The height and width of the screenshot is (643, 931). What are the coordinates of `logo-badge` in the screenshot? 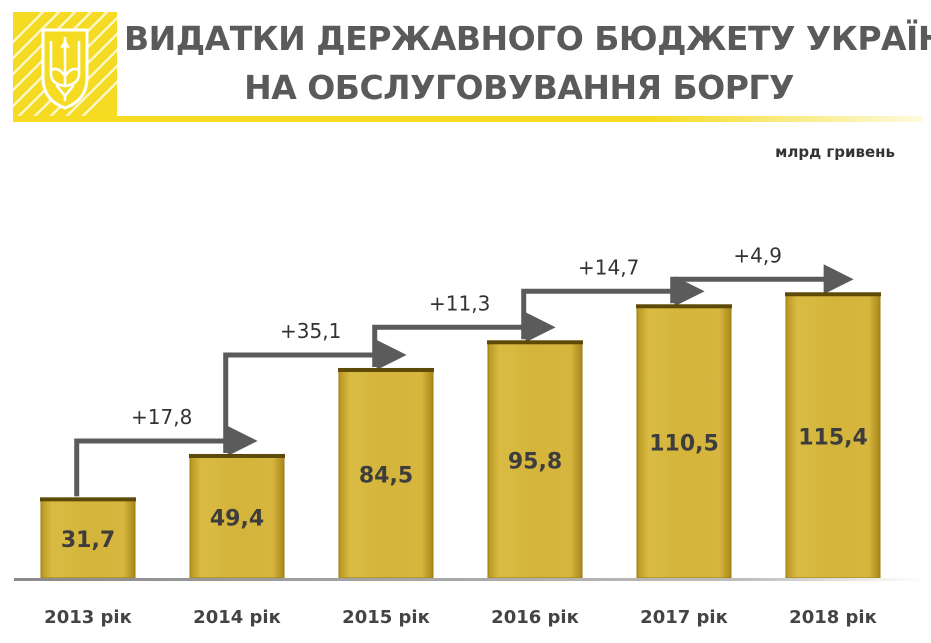 It's located at (65, 64).